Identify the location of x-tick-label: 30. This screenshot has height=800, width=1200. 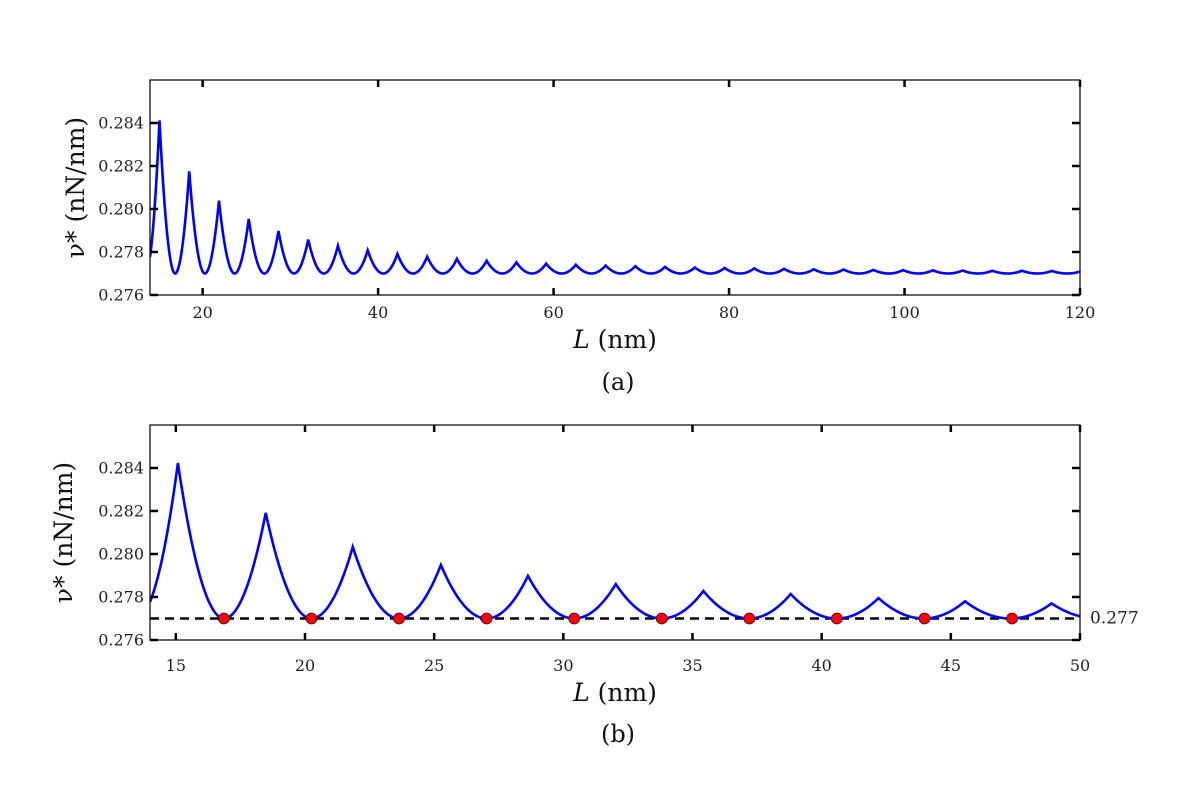
(563, 665).